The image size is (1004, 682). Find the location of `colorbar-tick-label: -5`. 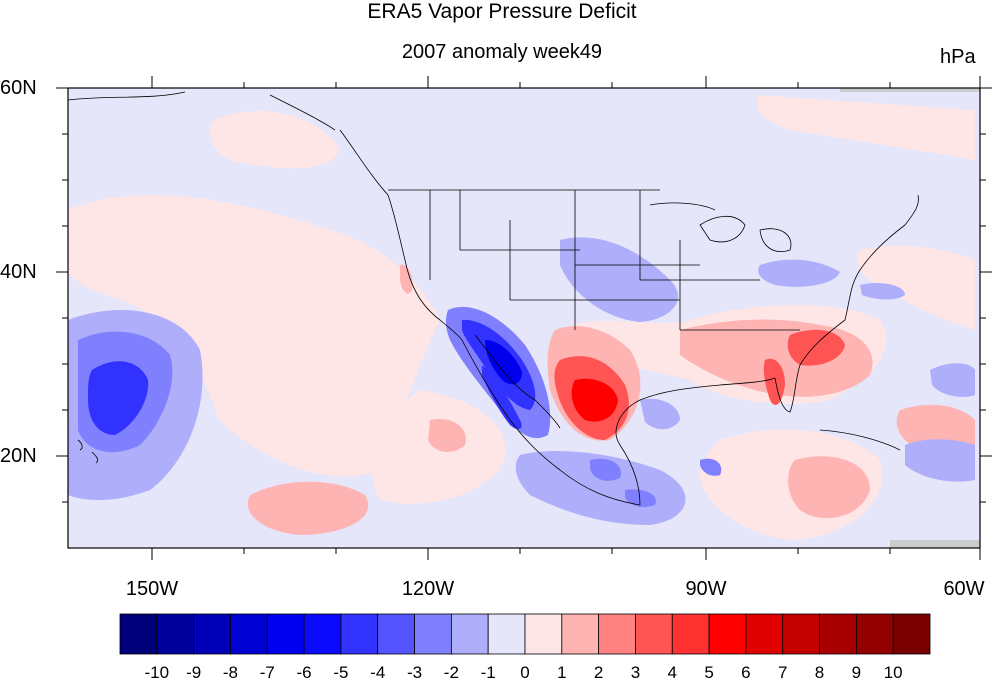

colorbar-tick-label: -5 is located at coordinates (341, 672).